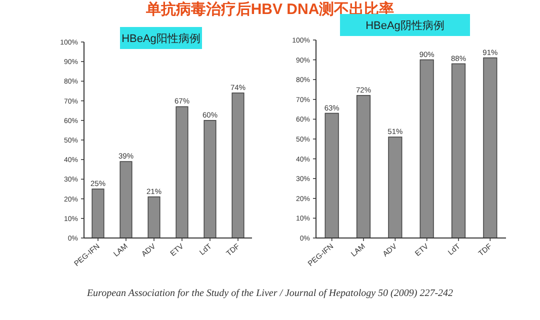  What do you see at coordinates (405, 25) in the screenshot?
I see `chart-title: HBeAg阴性病例` at bounding box center [405, 25].